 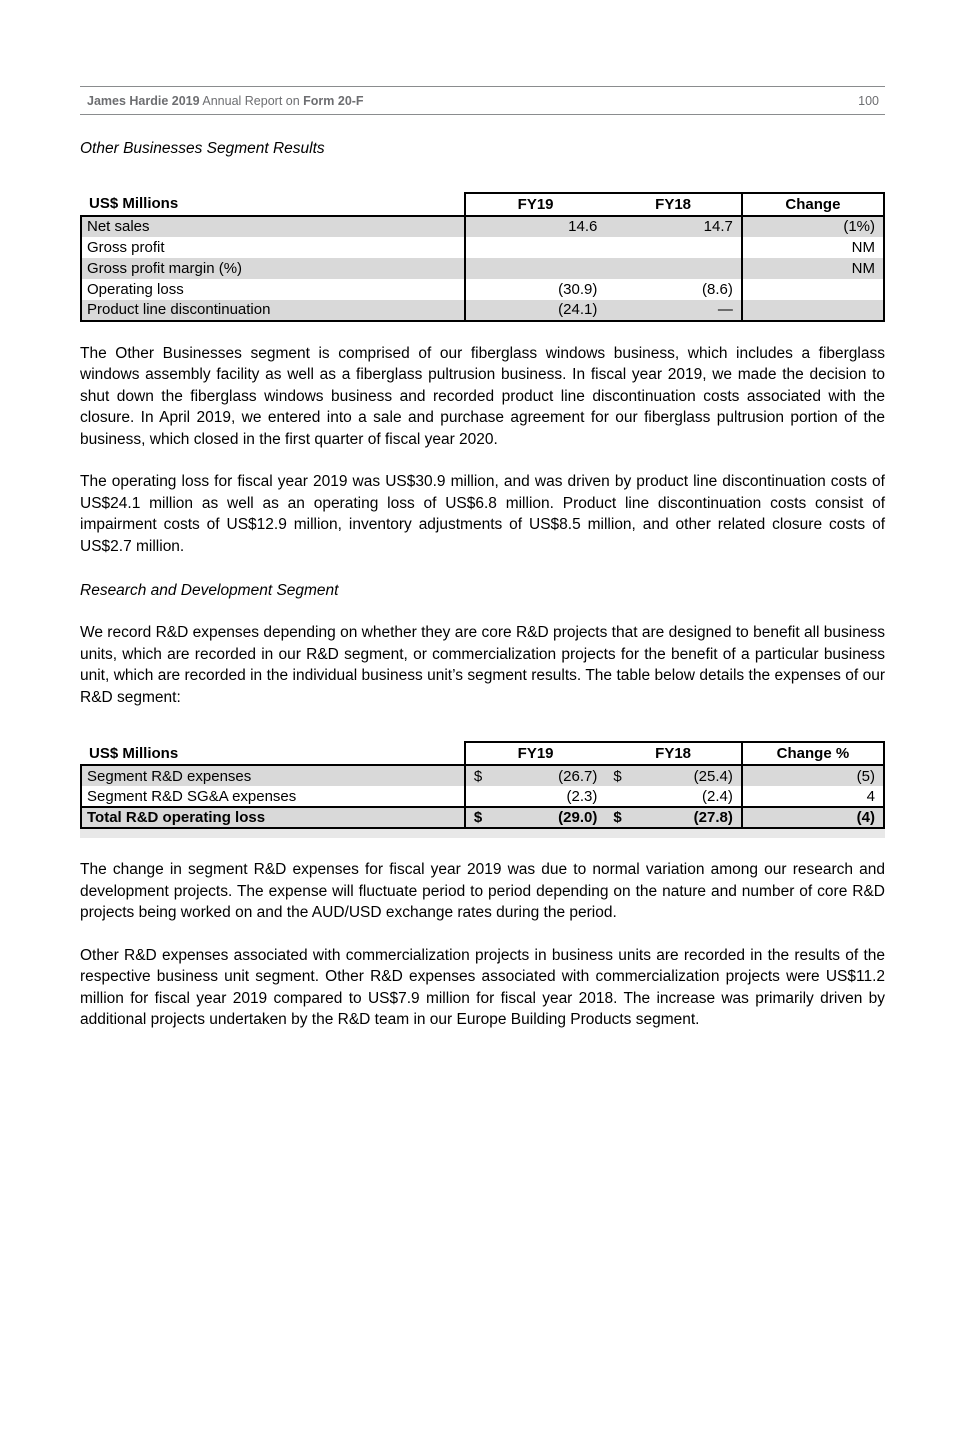 I want to click on cell-fy18: 14.7, so click(x=674, y=225).